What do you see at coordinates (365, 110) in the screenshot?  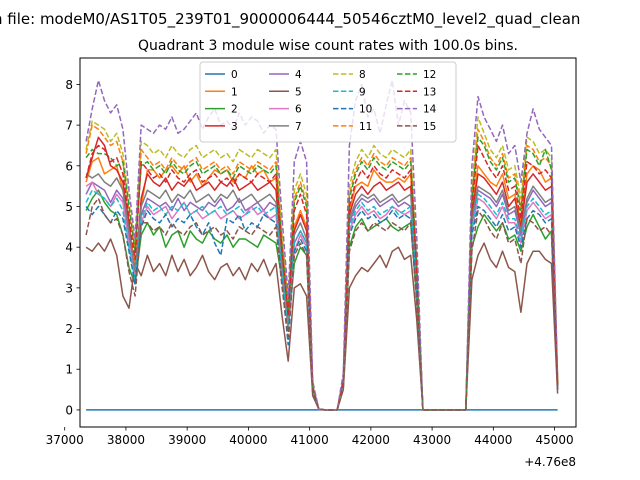 I see `legend-label-10: 10` at bounding box center [365, 110].